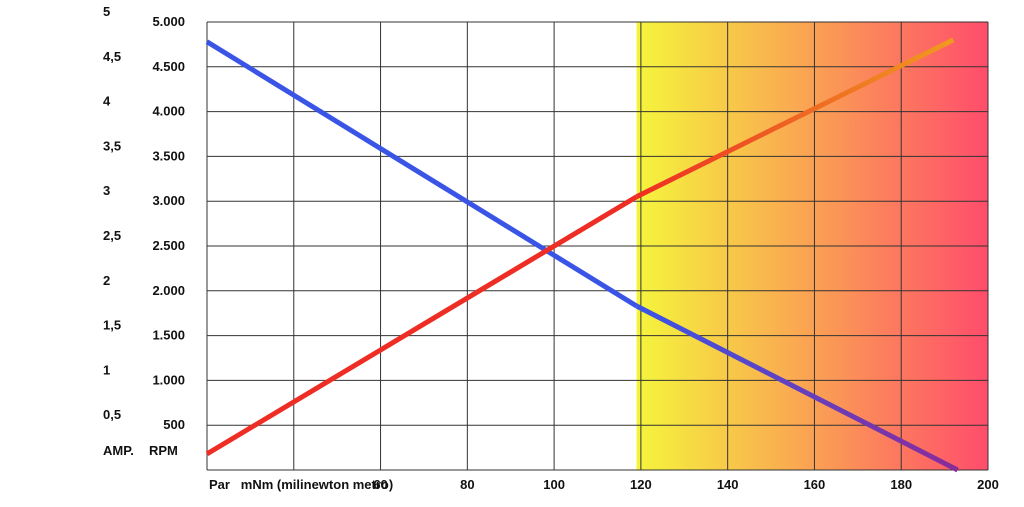 The width and height of the screenshot is (1024, 507). I want to click on x-tick-label: 180, so click(901, 484).